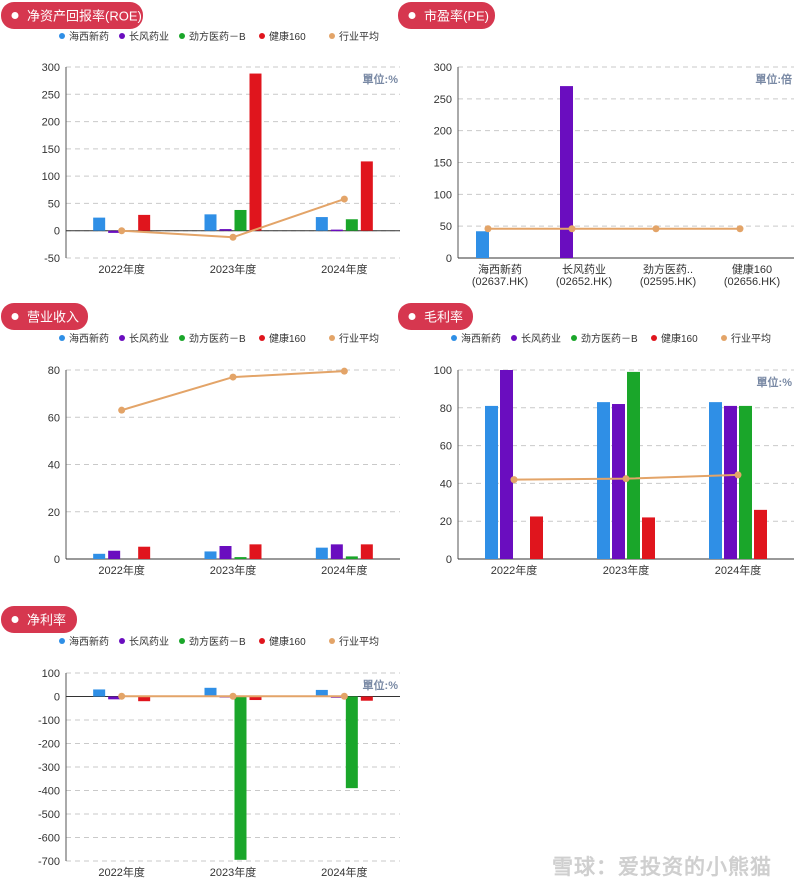 The height and width of the screenshot is (891, 794). Describe the element at coordinates (49, 768) in the screenshot. I see `y-tick-label: -300` at that location.